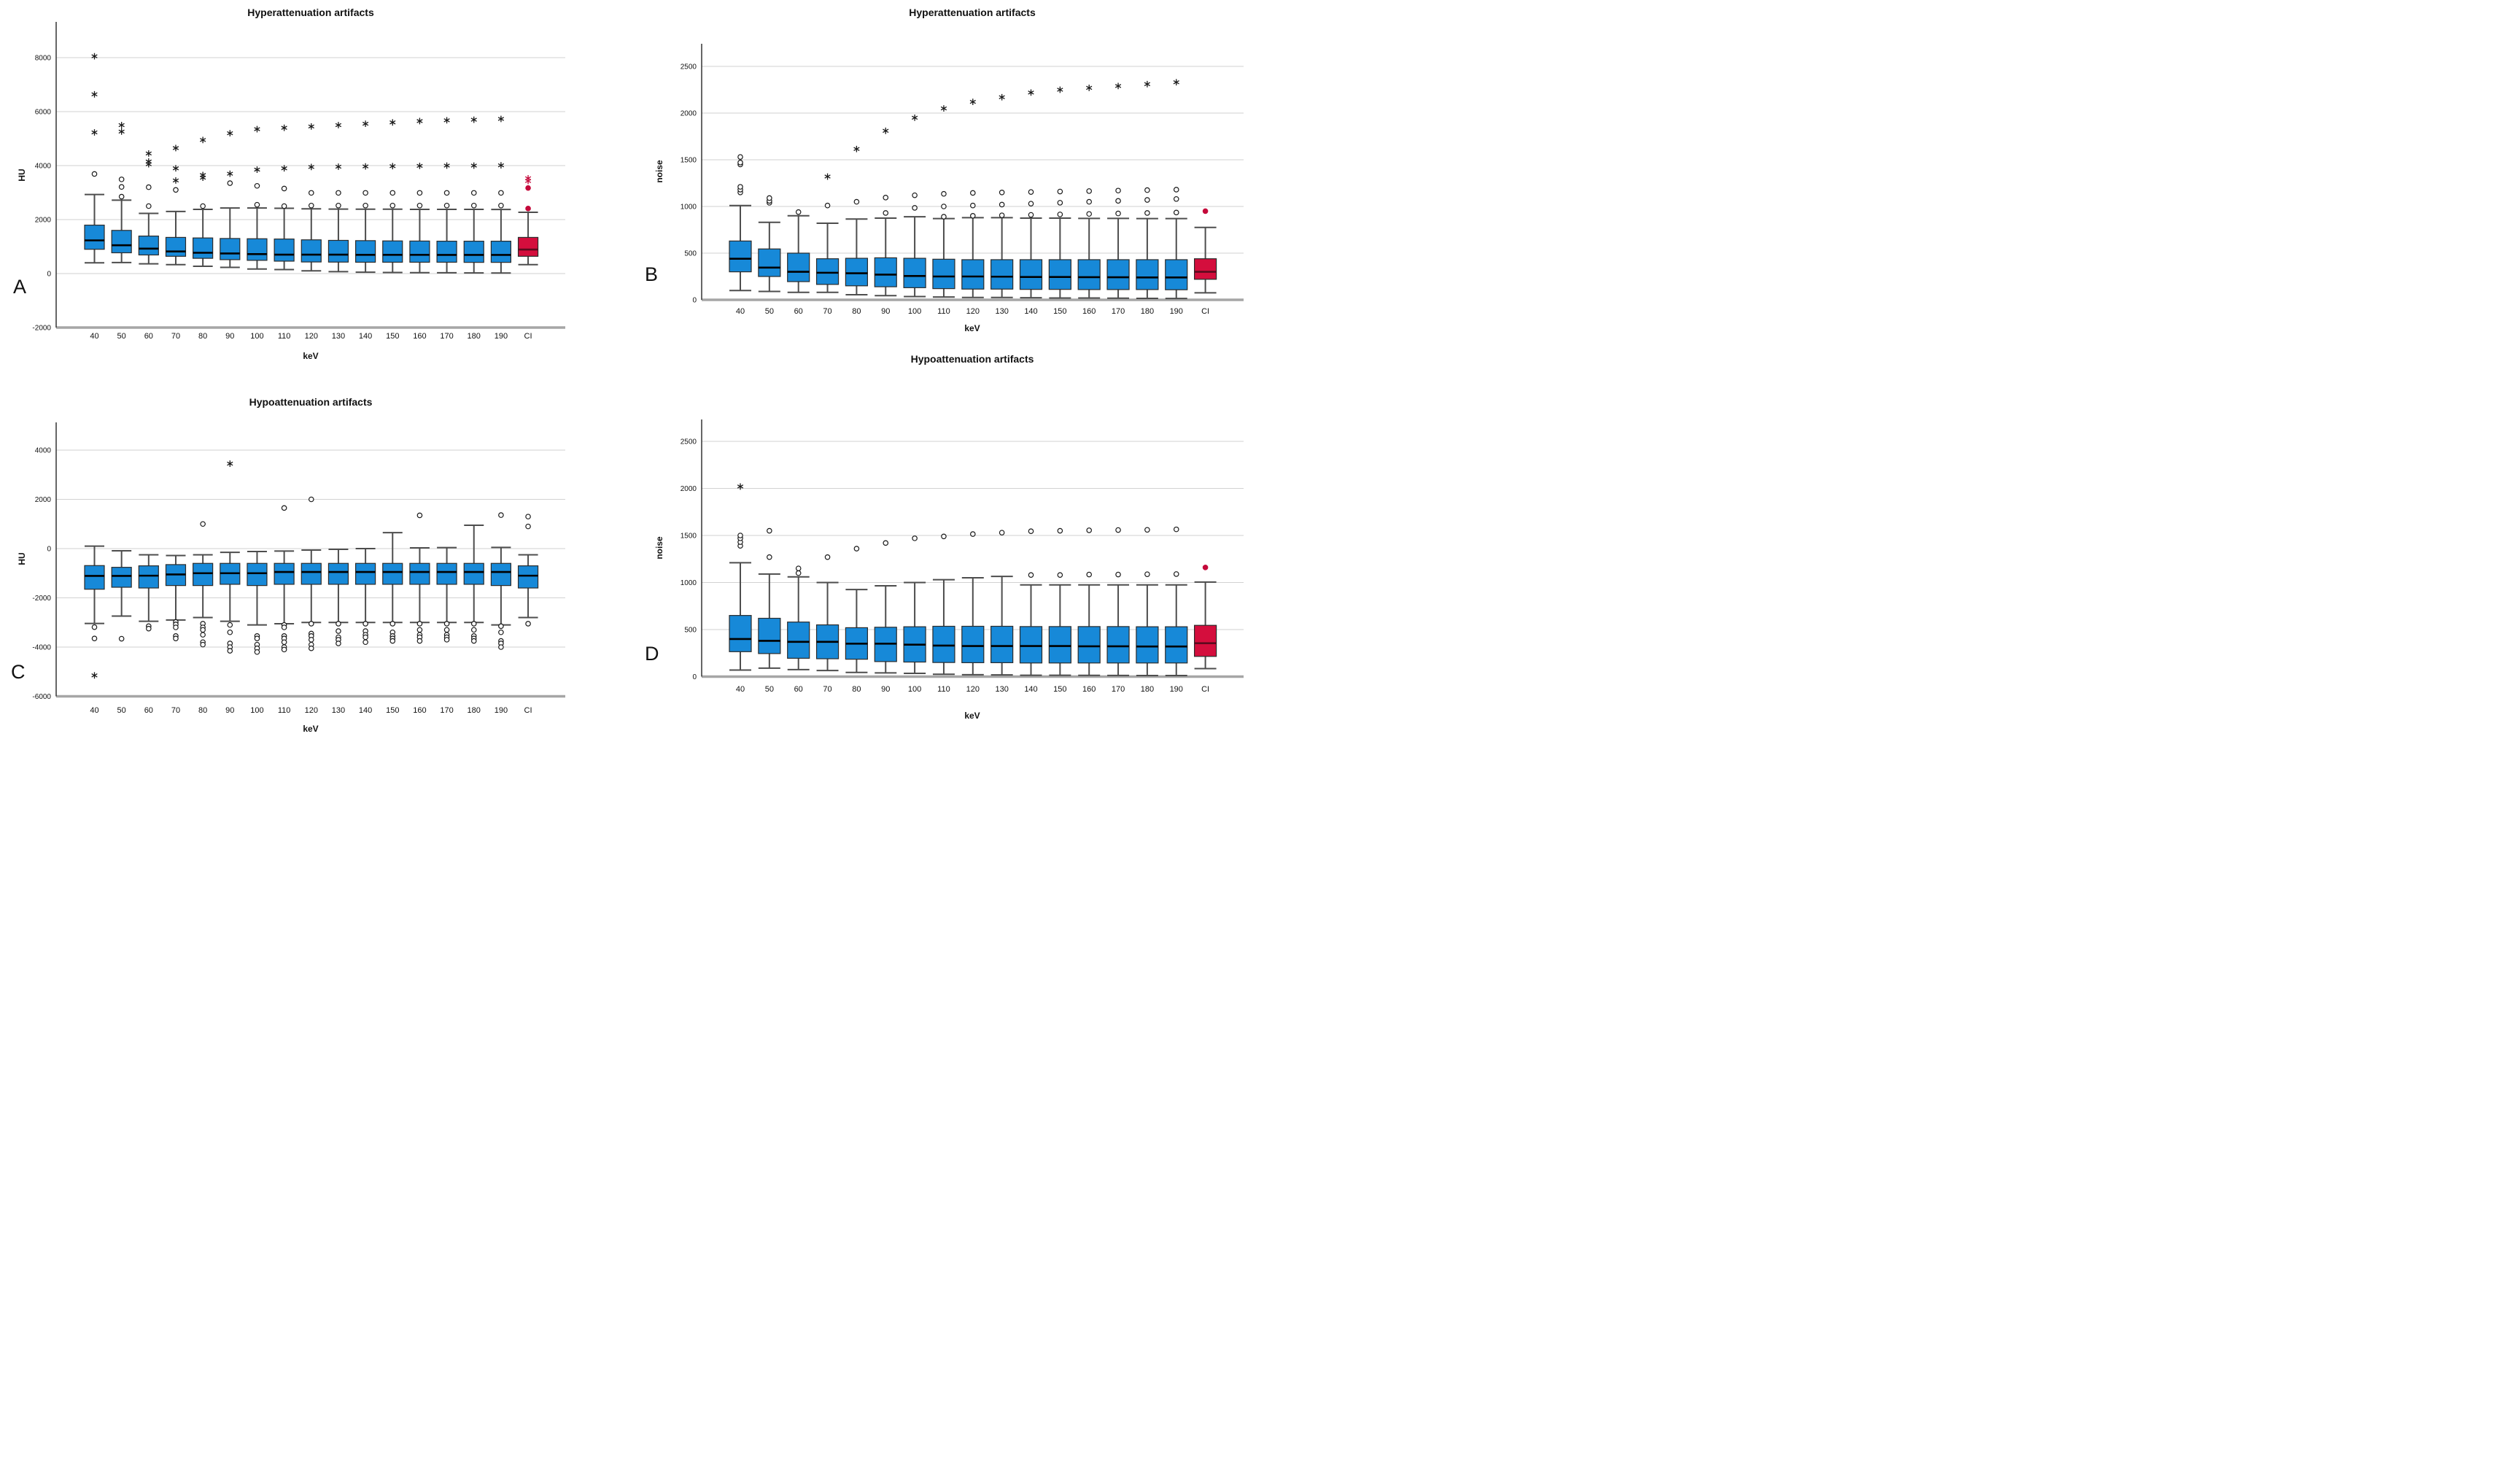 The height and width of the screenshot is (1478, 2520). Describe the element at coordinates (652, 654) in the screenshot. I see `panel-letter: D` at that location.